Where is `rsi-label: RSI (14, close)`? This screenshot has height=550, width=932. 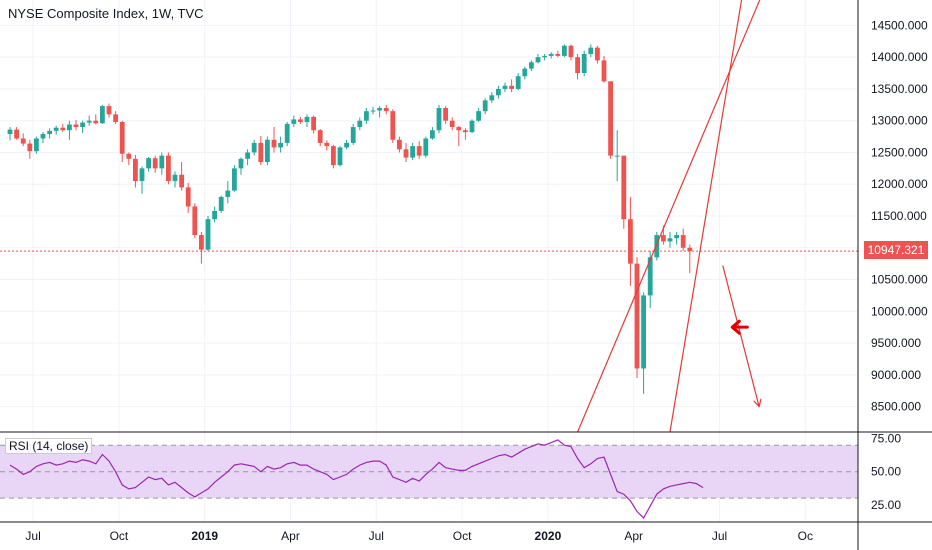
rsi-label: RSI (14, close) is located at coordinates (49, 446).